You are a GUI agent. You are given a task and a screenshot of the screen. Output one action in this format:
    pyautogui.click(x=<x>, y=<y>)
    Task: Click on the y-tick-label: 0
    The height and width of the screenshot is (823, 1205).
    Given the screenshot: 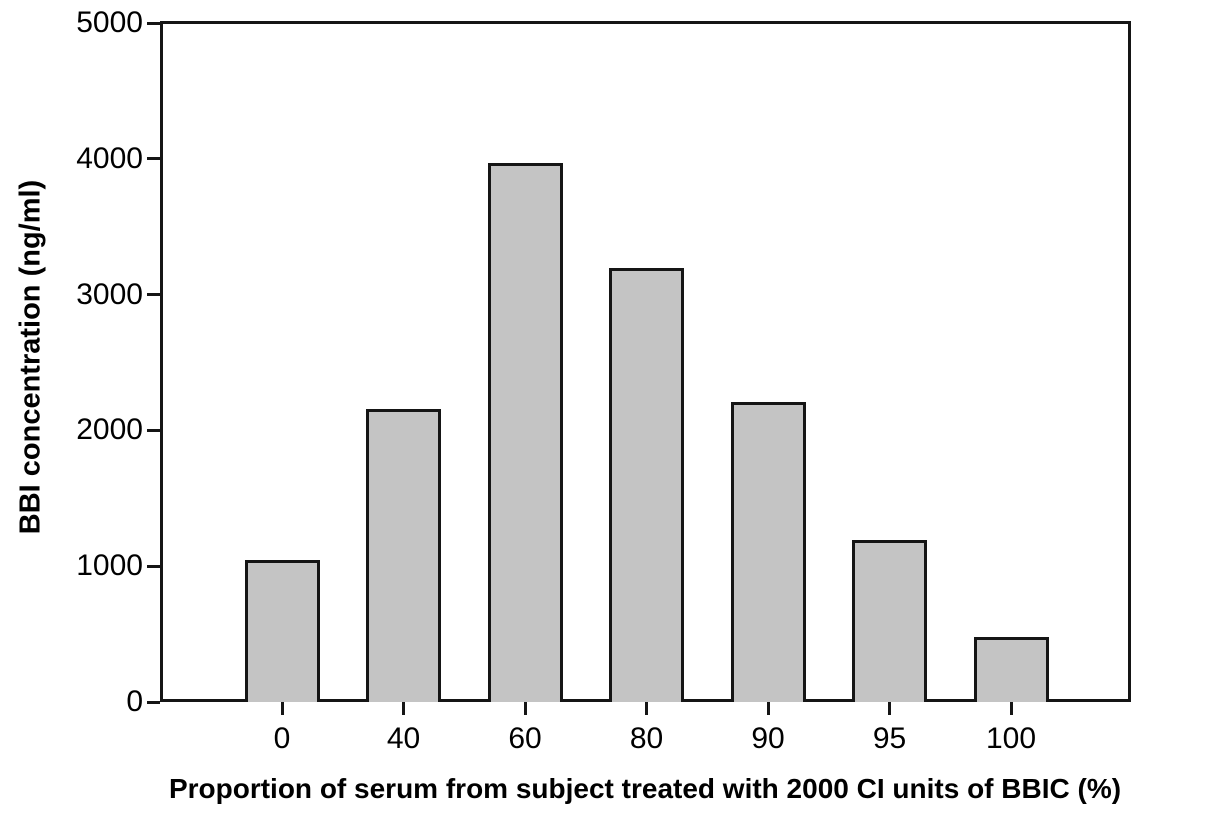 What is the action you would take?
    pyautogui.click(x=134, y=701)
    